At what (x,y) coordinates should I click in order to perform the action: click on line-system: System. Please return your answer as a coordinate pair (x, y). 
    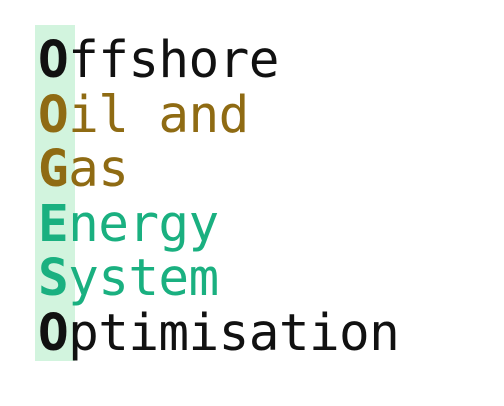
    Looking at the image, I should click on (218, 278).